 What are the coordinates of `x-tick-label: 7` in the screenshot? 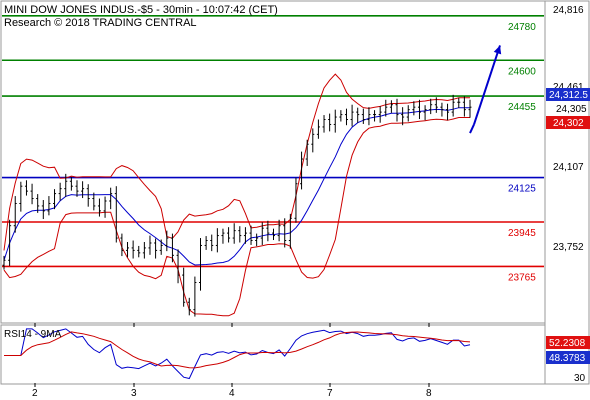 It's located at (330, 393).